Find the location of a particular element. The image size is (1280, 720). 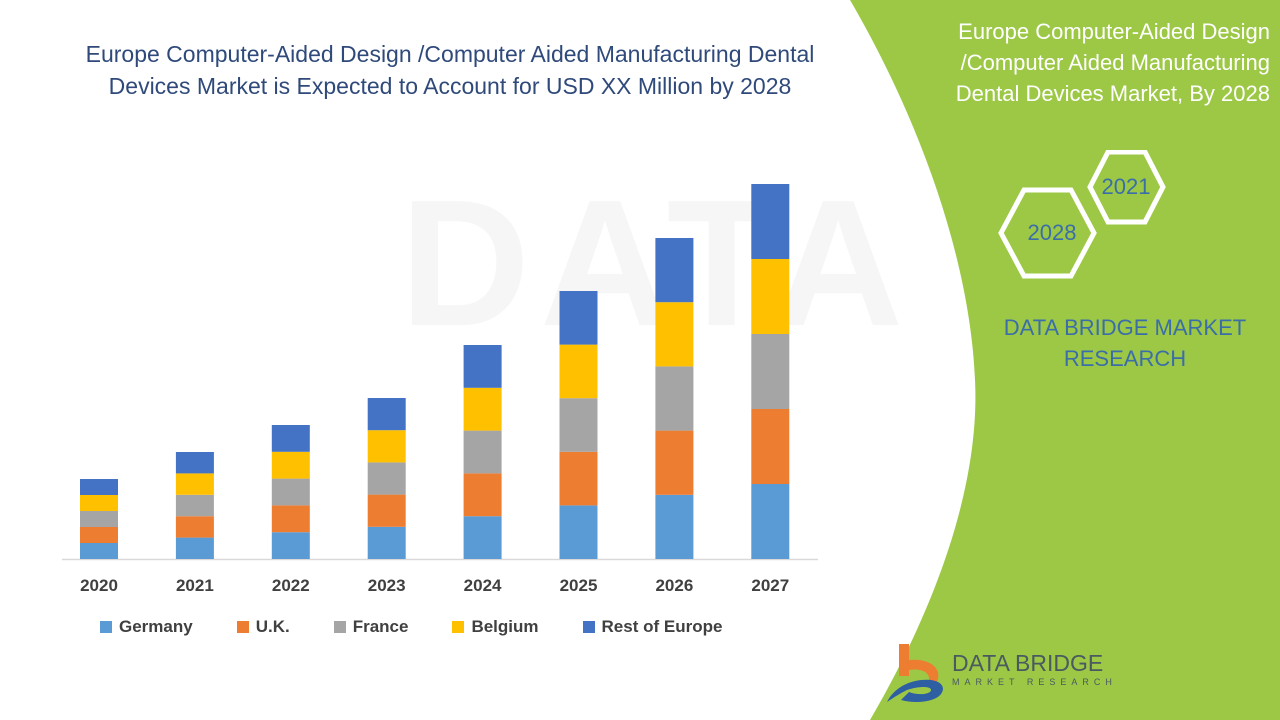

bar-segment-2022-rest-of-europe is located at coordinates (290, 438).